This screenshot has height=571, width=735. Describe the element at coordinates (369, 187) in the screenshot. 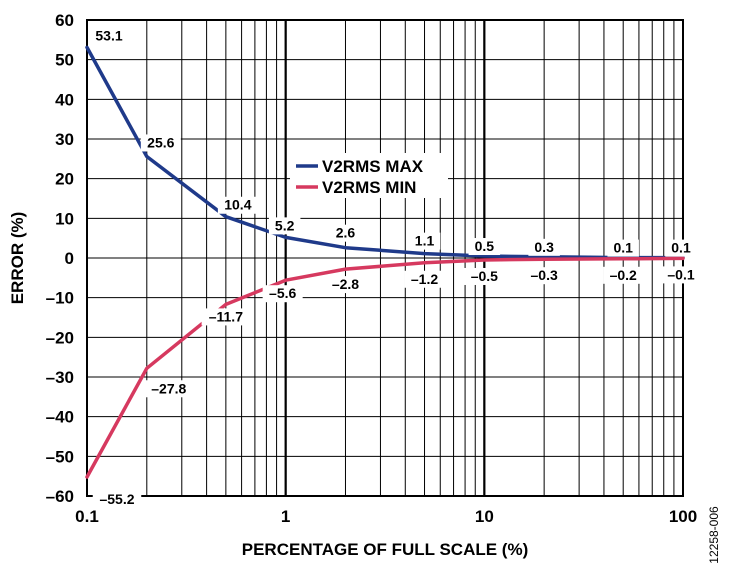

I see `legend-label: V2RMS MIN` at that location.